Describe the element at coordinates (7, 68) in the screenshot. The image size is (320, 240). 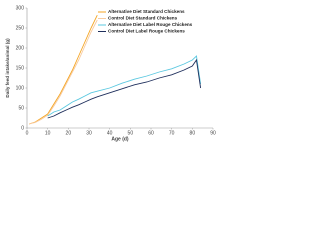
I see `y-axis-label: Daily feed intake/animal (g)` at that location.